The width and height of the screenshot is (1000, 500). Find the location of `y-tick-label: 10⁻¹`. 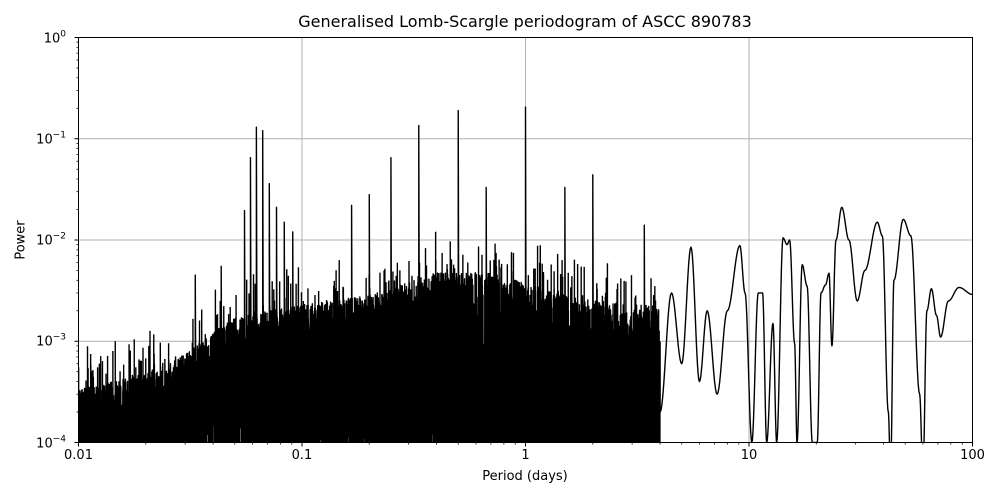

y-tick-label: 10⁻¹ is located at coordinates (51, 139).